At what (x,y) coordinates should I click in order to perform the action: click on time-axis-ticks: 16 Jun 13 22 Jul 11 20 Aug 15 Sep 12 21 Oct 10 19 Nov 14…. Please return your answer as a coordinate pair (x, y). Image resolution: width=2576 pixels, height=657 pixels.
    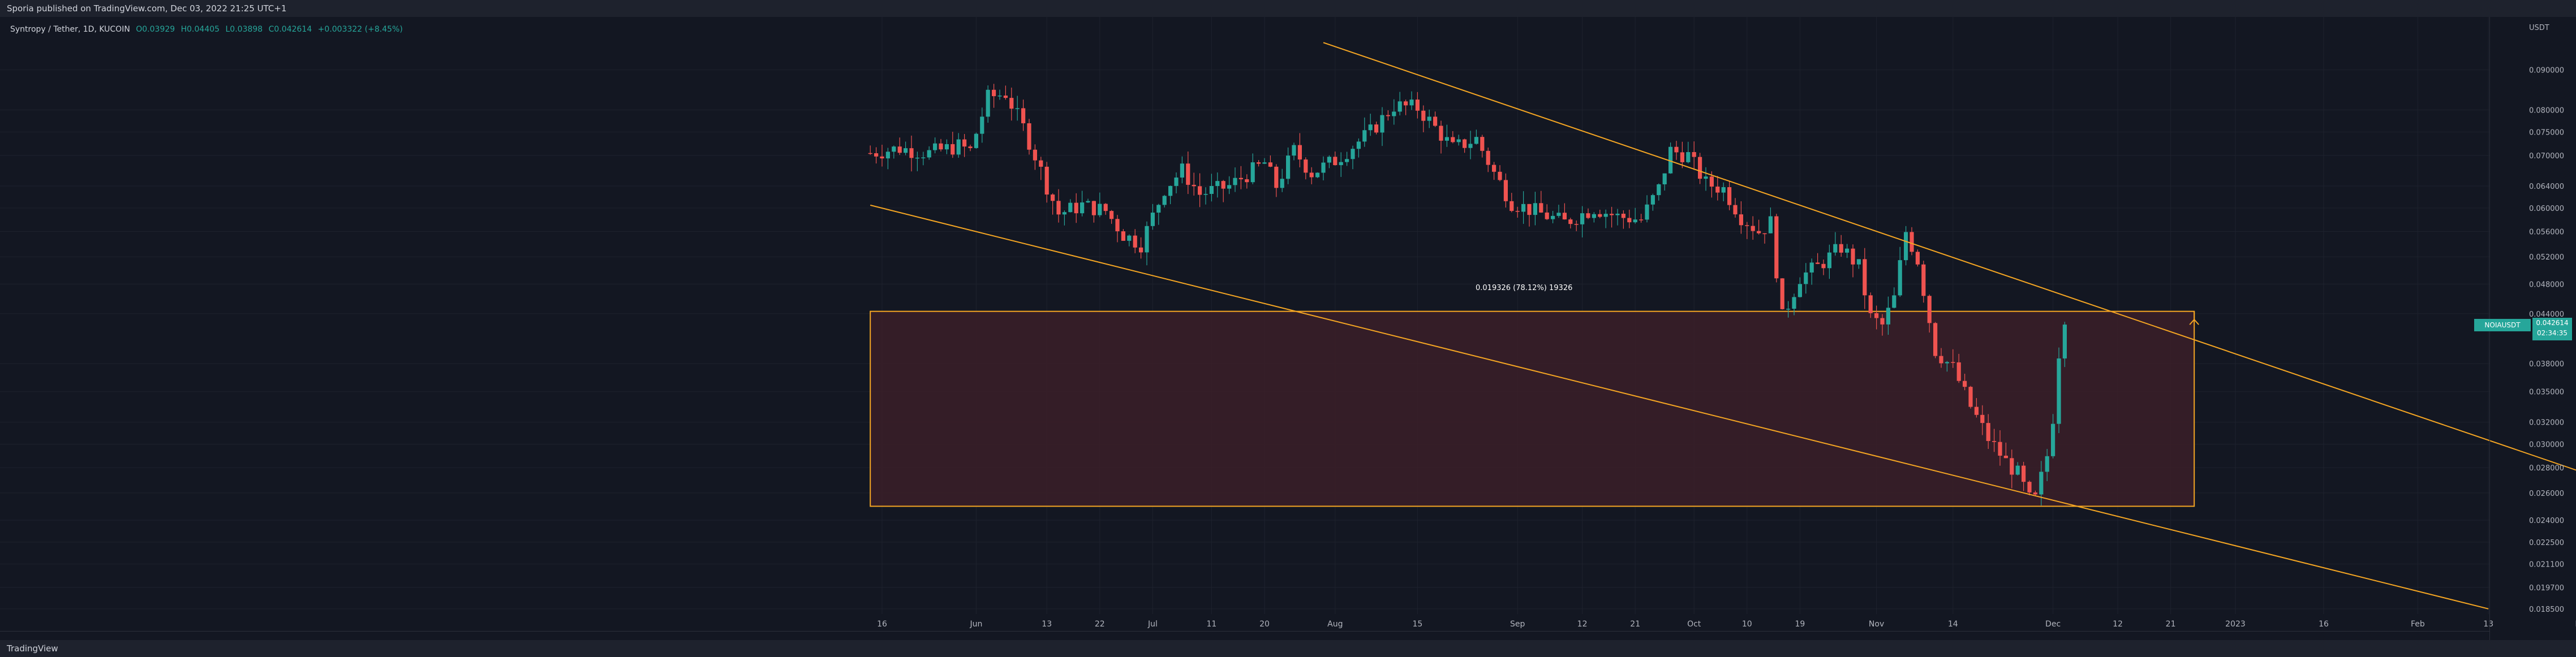
    Looking at the image, I should click on (1726, 624).